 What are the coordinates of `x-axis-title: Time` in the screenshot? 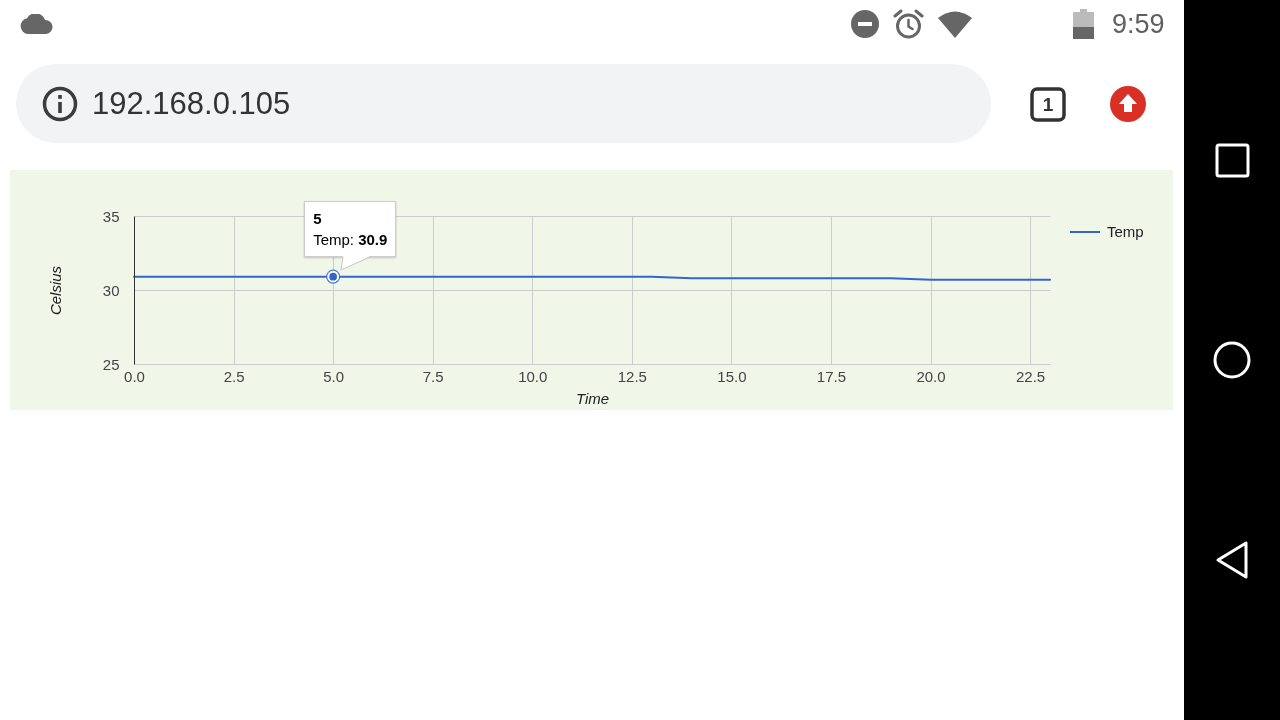 It's located at (592, 398).